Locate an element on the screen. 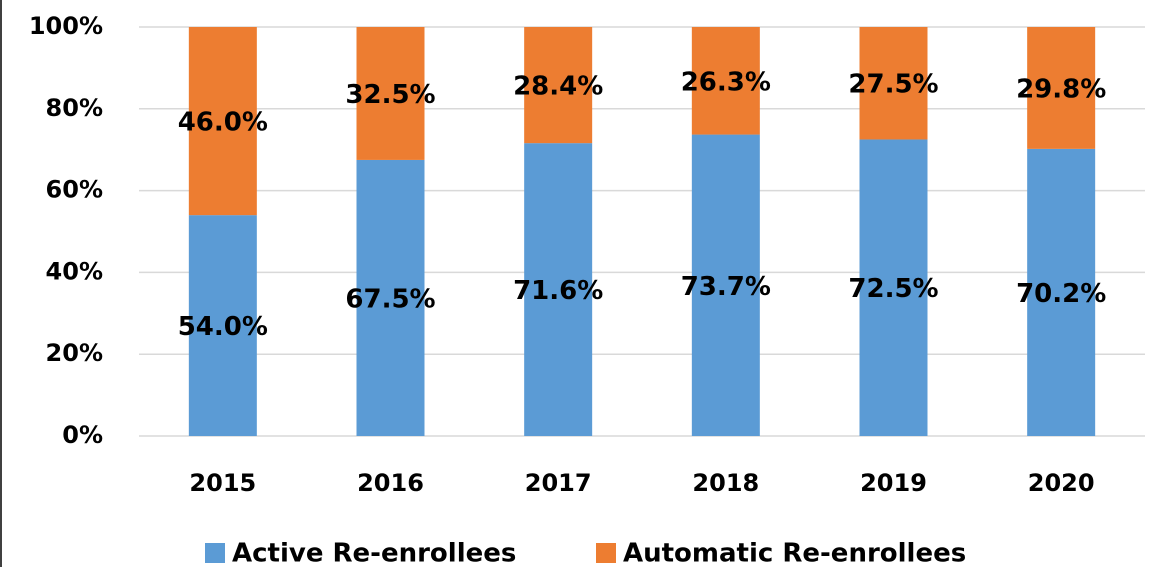 This screenshot has width=1158, height=567. data-label: 70.2% is located at coordinates (1061, 294).